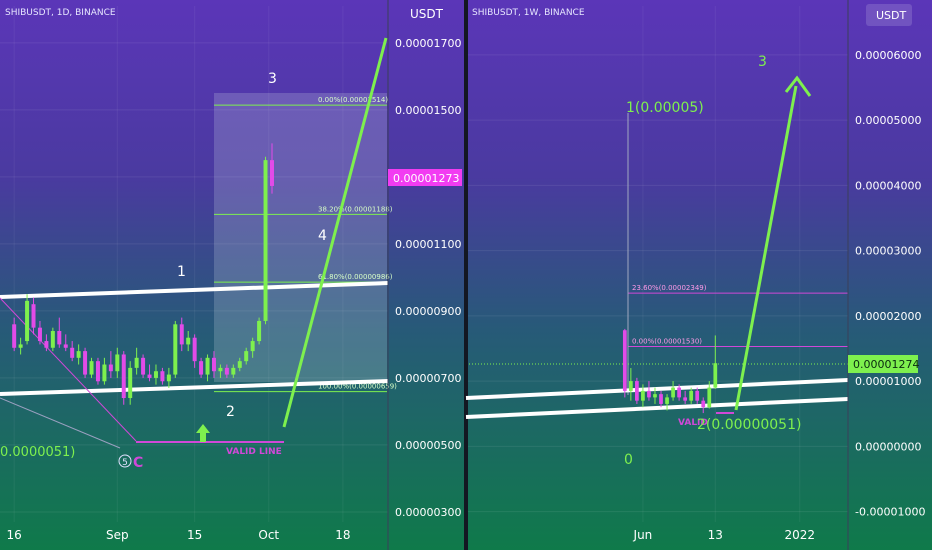  Describe the element at coordinates (428, 110) in the screenshot. I see `y-tick-label: 0.00001500` at that location.